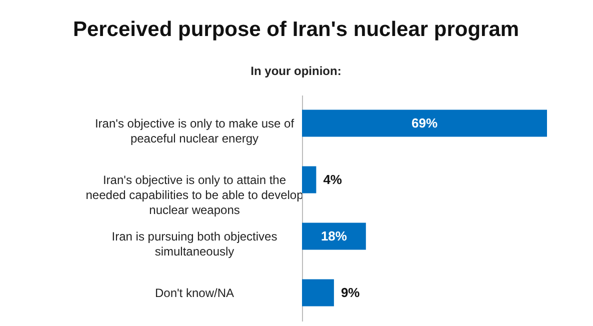 The height and width of the screenshot is (326, 593). I want to click on data-label: 18%, so click(334, 236).